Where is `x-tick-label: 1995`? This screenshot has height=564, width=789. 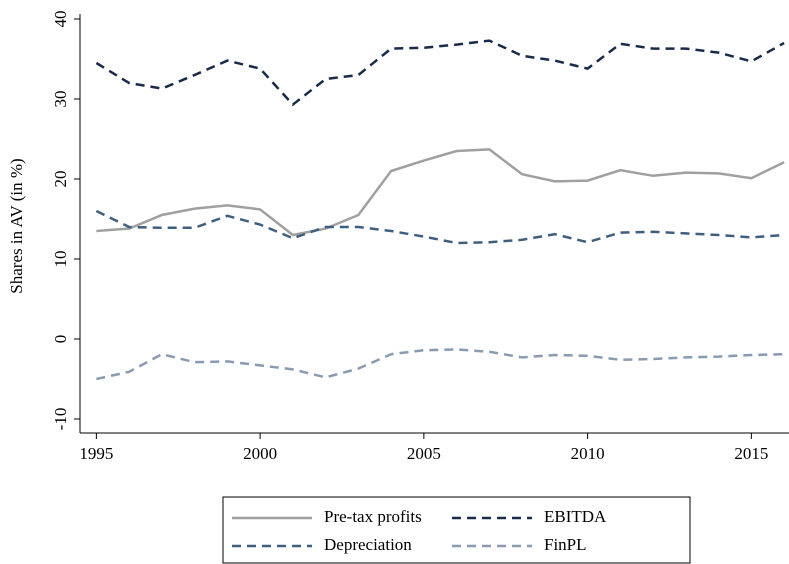
x-tick-label: 1995 is located at coordinates (96, 453).